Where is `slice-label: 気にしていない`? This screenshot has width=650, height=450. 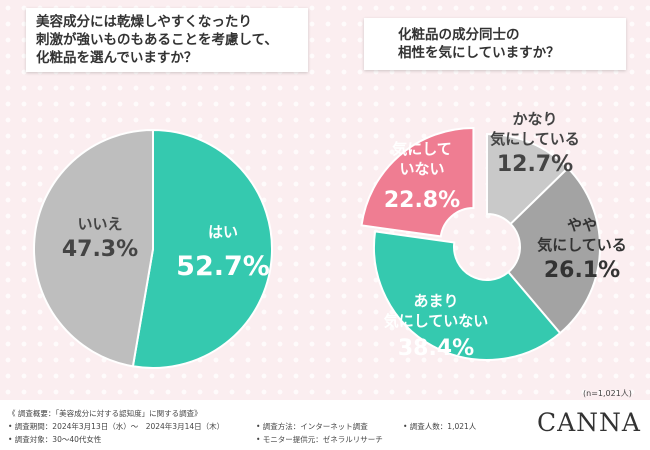
slice-label: 気にしていない is located at coordinates (436, 321).